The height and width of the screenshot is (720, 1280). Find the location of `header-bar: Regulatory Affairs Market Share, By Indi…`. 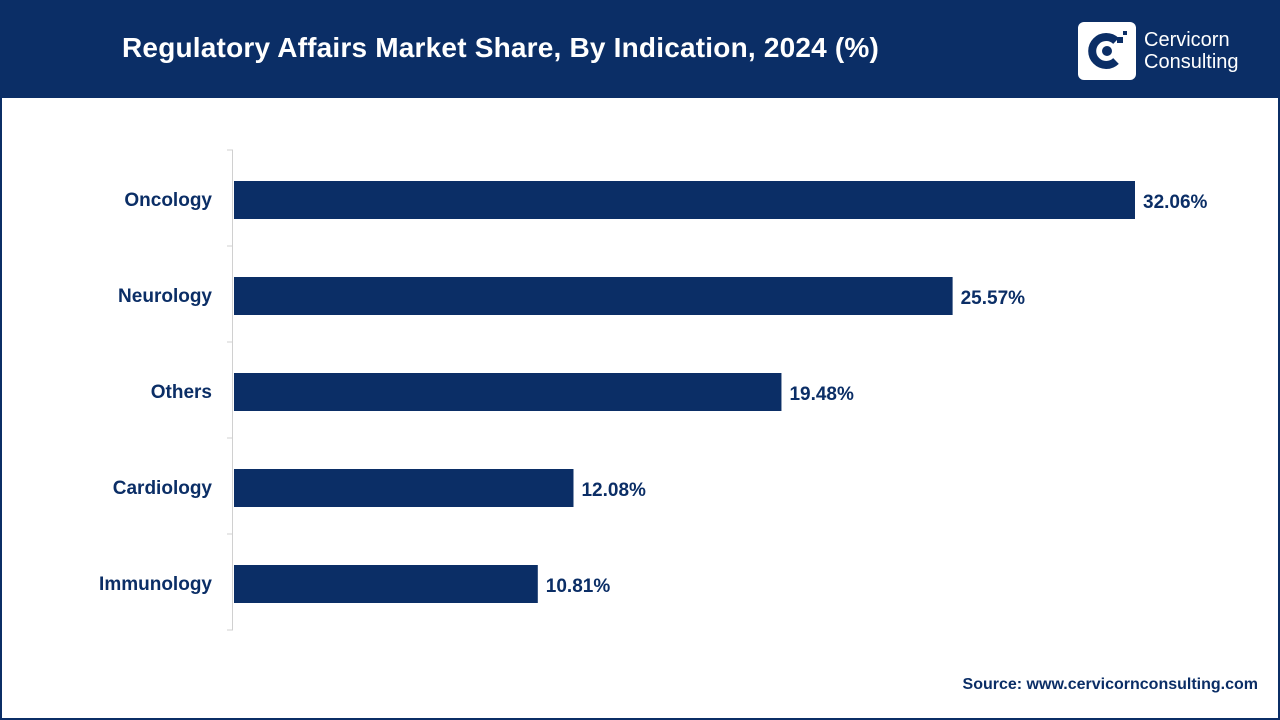

header-bar: Regulatory Affairs Market Share, By Indi… is located at coordinates (640, 50).